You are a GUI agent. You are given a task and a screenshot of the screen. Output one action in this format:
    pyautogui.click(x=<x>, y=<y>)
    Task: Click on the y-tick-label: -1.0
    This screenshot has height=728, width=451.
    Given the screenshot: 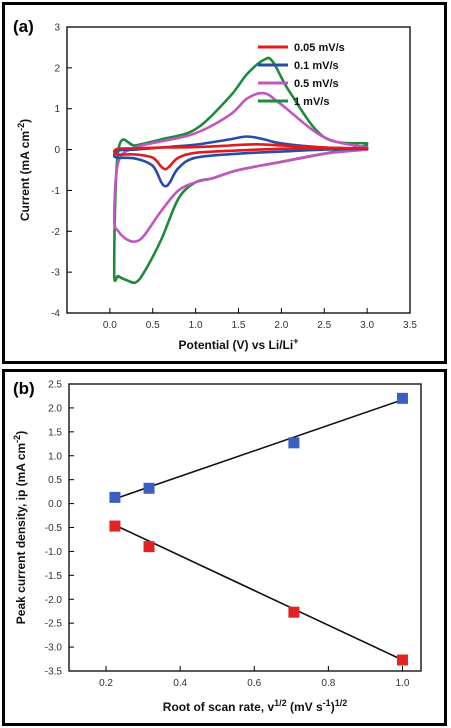 What is the action you would take?
    pyautogui.click(x=54, y=552)
    